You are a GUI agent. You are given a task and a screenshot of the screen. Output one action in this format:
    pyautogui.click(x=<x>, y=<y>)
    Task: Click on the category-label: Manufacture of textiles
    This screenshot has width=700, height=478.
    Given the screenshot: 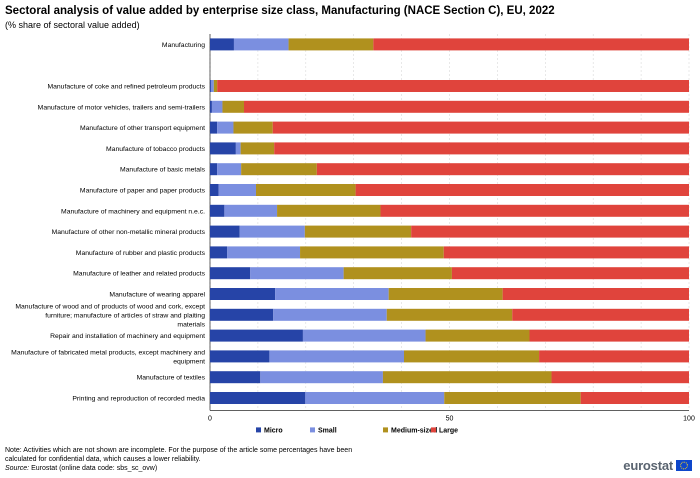 What is the action you would take?
    pyautogui.click(x=171, y=378)
    